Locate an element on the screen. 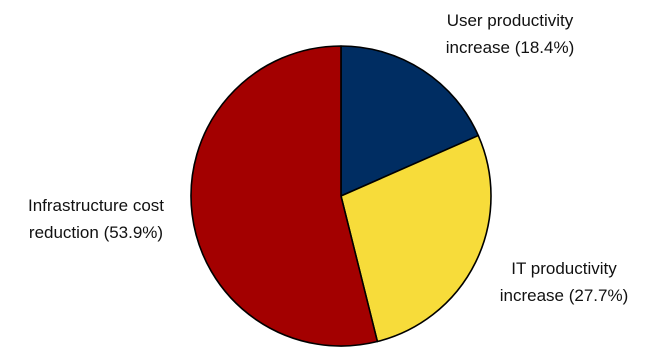  pie-slice-label-line: Infrastructure cost is located at coordinates (96, 205).